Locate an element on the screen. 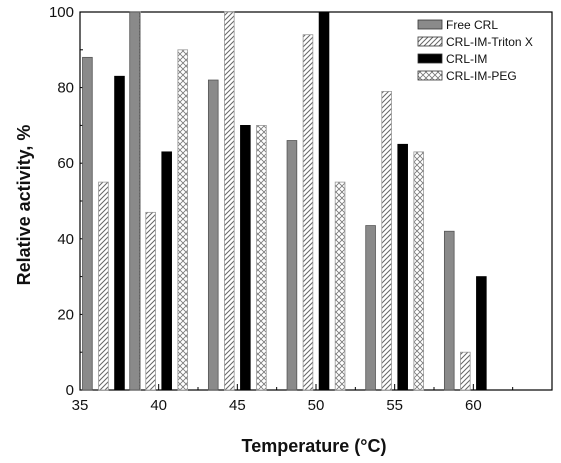 This screenshot has width=561, height=463. x-tick-label: 55 is located at coordinates (394, 405).